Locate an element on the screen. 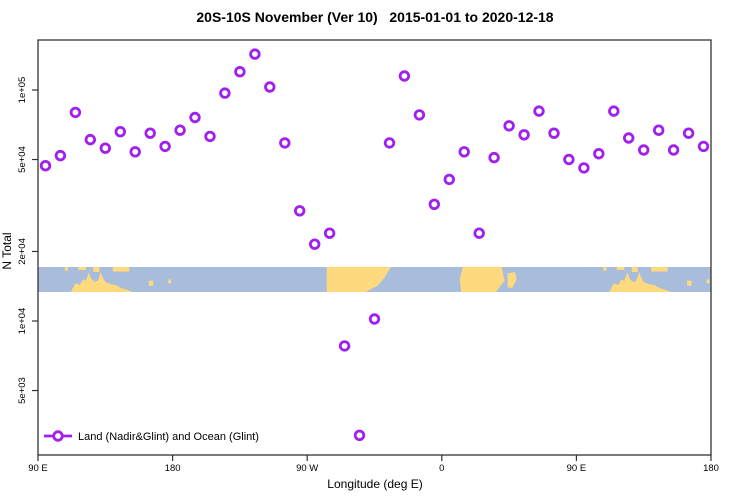 The width and height of the screenshot is (750, 500). y-tick-label: 2e+04 is located at coordinates (22, 251).